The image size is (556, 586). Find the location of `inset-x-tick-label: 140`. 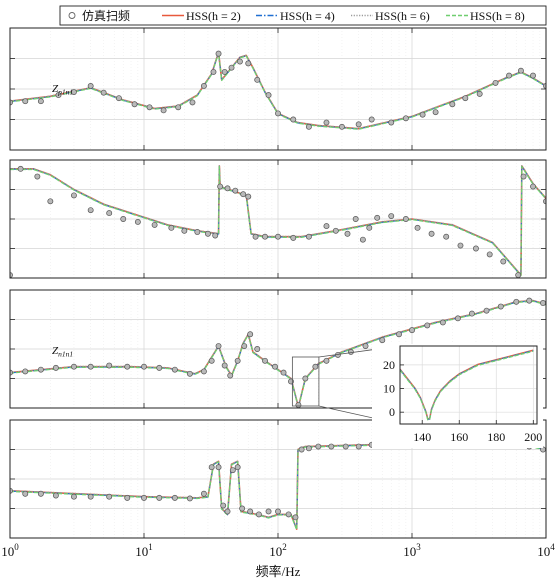

inset-x-tick-label: 140 is located at coordinates (422, 437).